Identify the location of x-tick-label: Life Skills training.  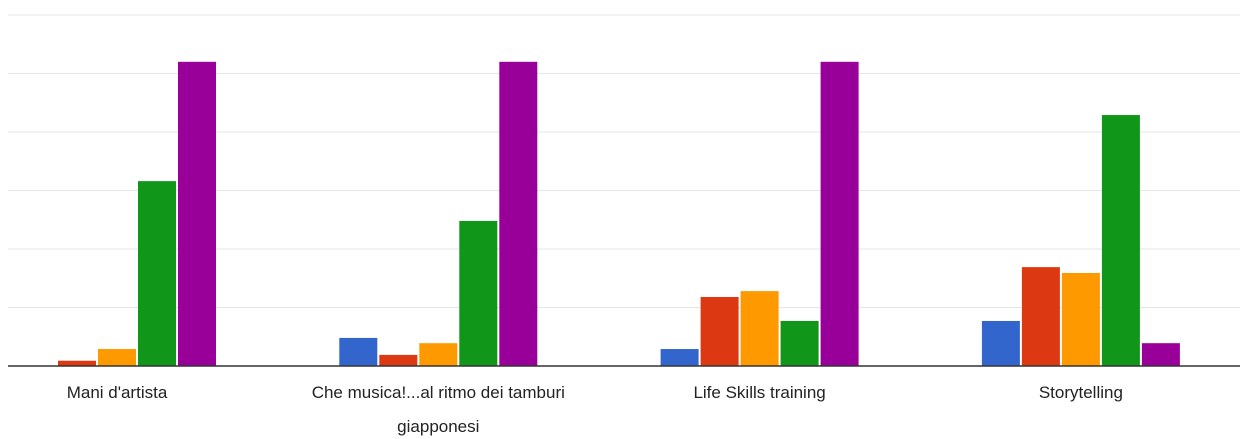
(759, 392).